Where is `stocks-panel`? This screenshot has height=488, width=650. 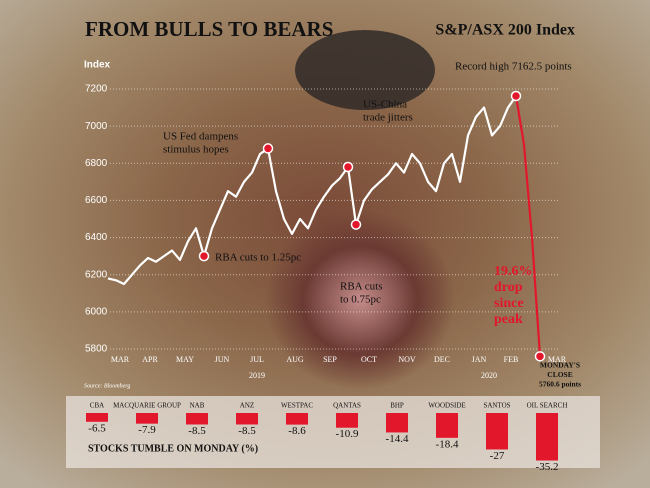
stocks-panel is located at coordinates (333, 432).